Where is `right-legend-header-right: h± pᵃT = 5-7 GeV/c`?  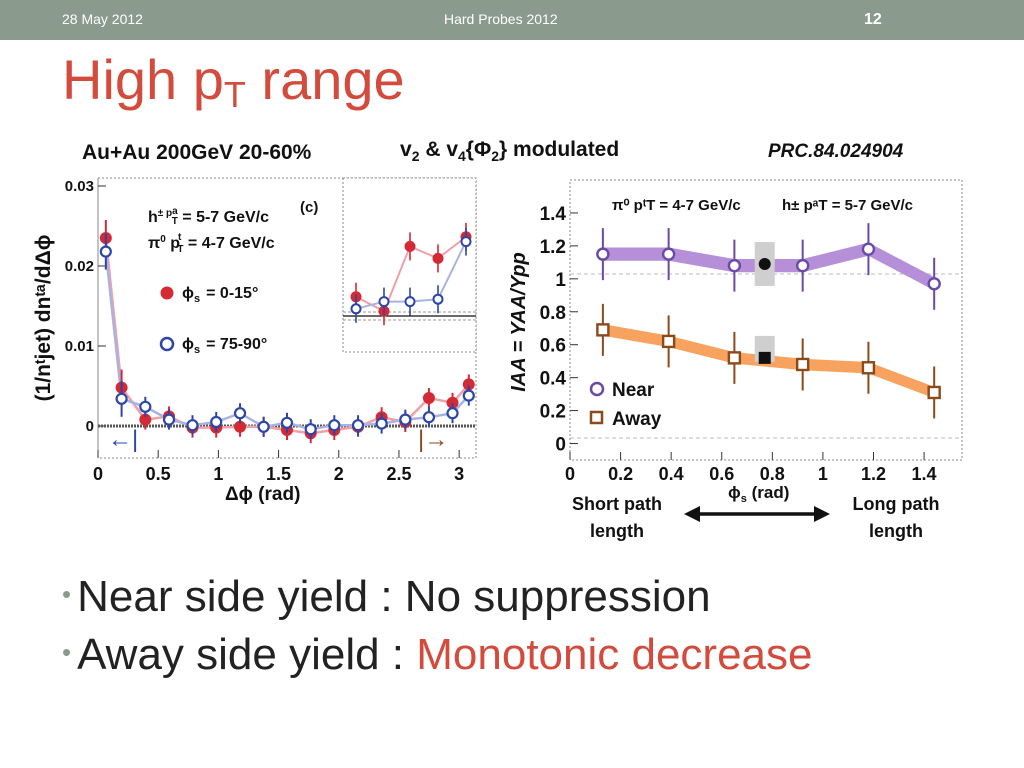 right-legend-header-right: h± pᵃT = 5-7 GeV/c is located at coordinates (847, 205).